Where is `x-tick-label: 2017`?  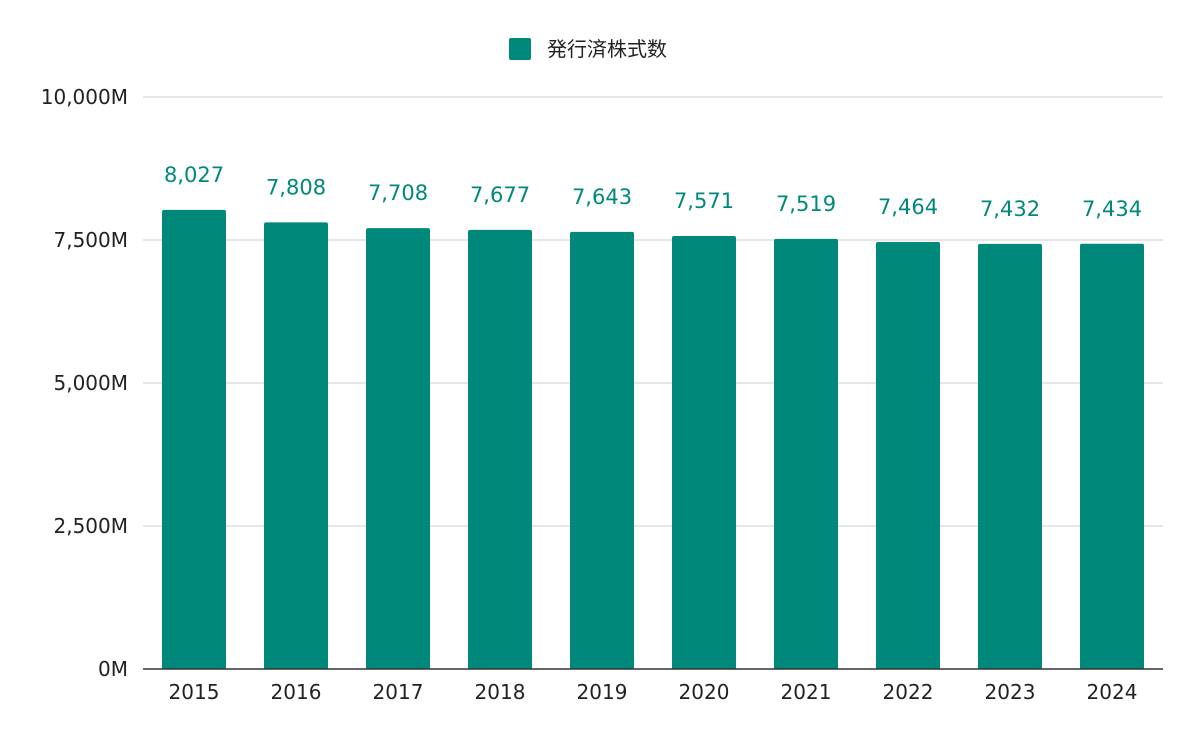
x-tick-label: 2017 is located at coordinates (398, 692).